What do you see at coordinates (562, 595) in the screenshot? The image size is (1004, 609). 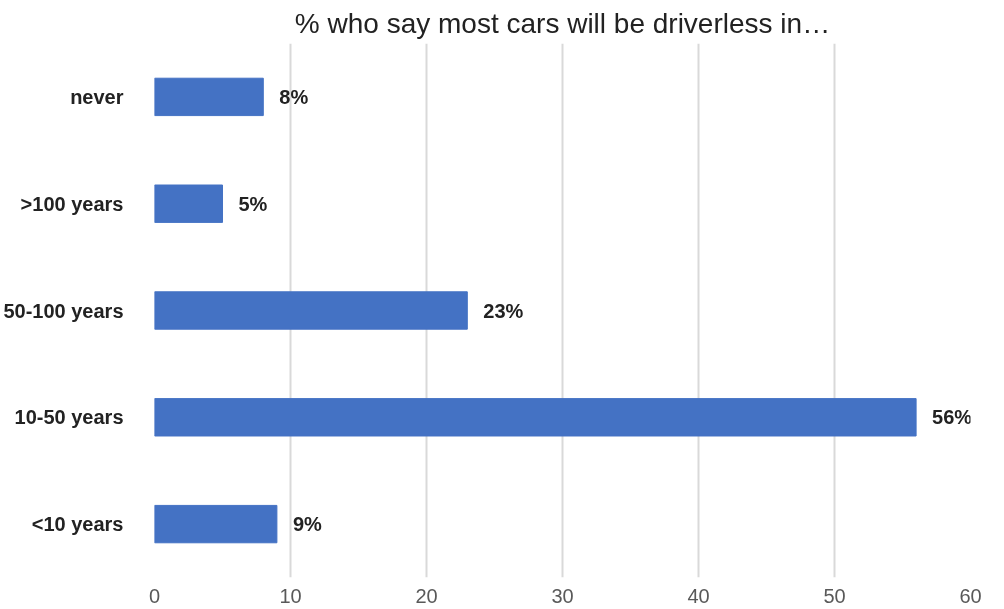 I see `x-tick-label: 30` at bounding box center [562, 595].